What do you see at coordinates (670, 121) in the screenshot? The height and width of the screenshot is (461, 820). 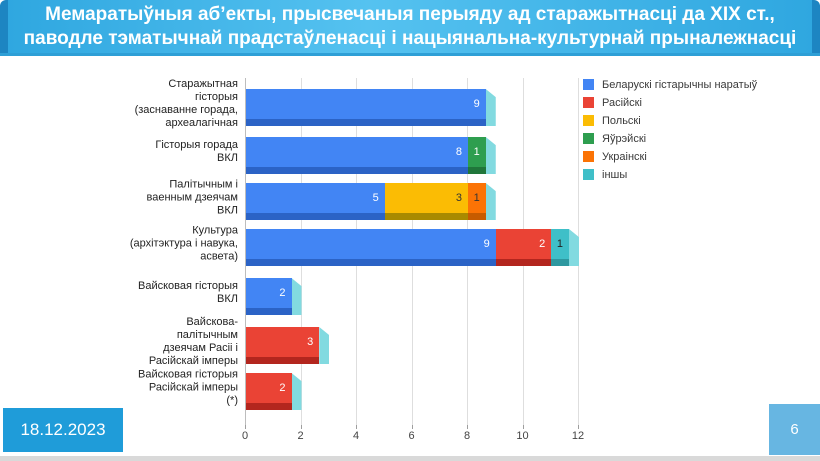 I see `legend-item: Польскі` at bounding box center [670, 121].